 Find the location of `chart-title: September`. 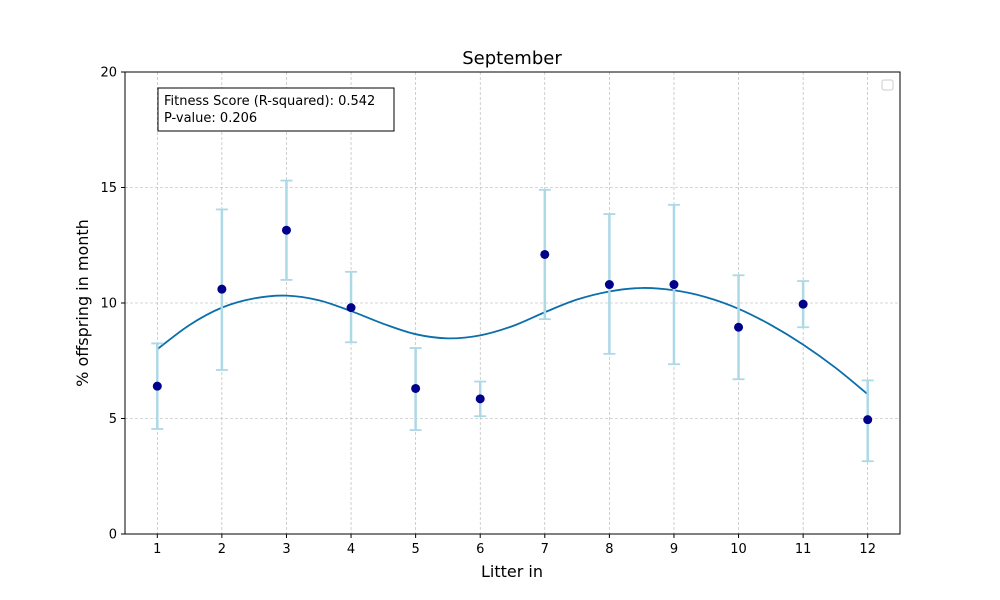

chart-title: September is located at coordinates (512, 58).